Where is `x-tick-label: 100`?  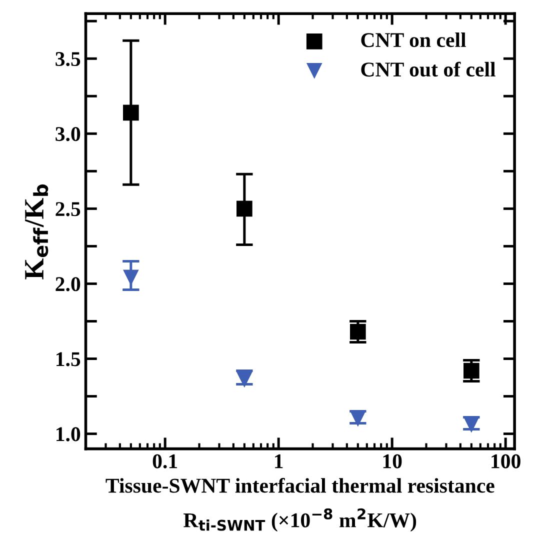
x-tick-label: 100 is located at coordinates (506, 461).